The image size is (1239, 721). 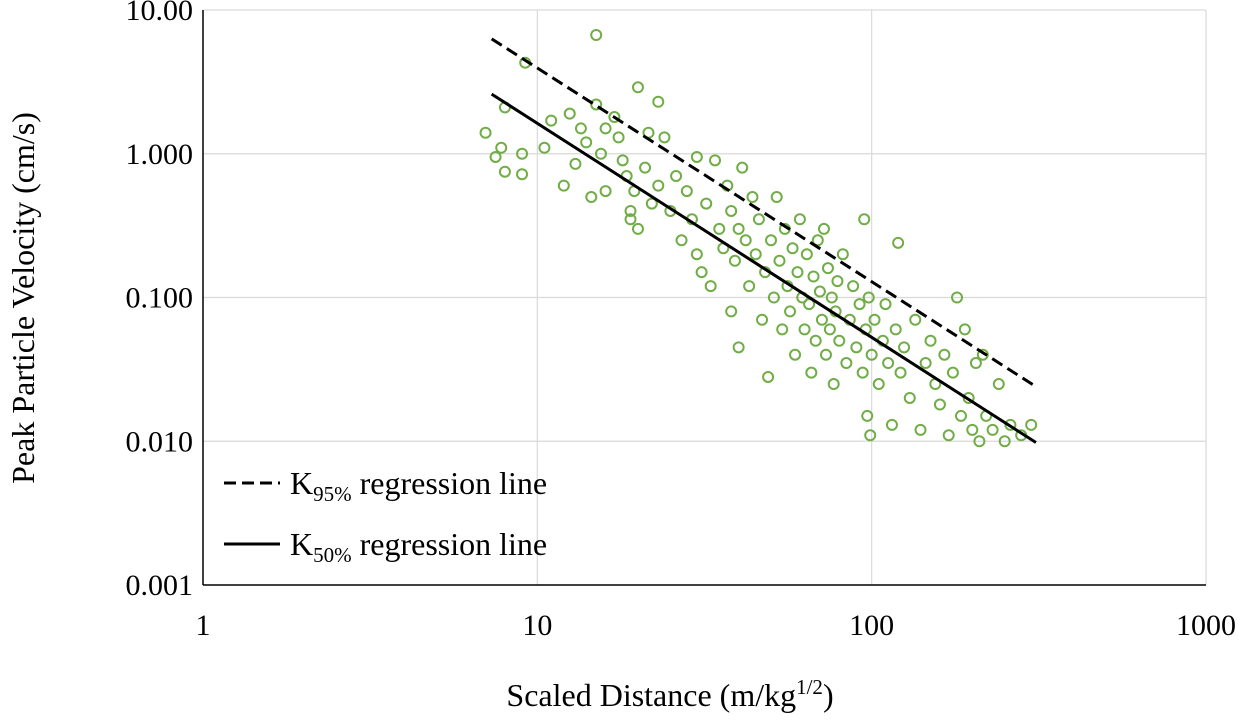 I want to click on x-axis-title-text: Scaled Distance (m/kg, so click(x=651, y=695).